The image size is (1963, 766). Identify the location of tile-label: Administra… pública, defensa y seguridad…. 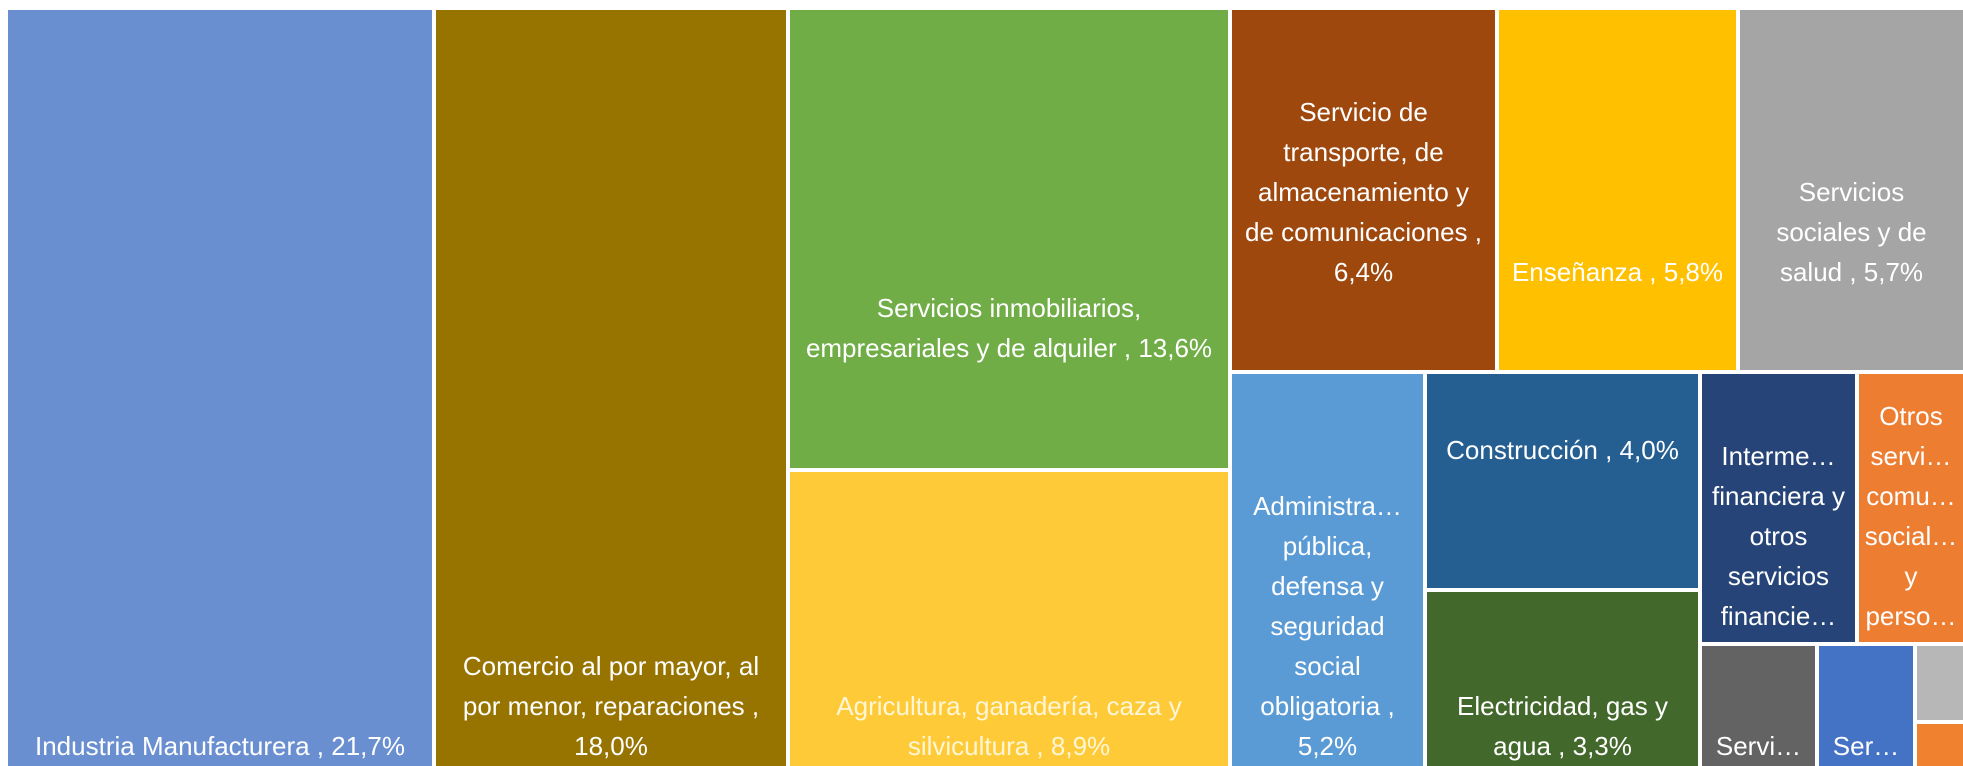
(1327, 626).